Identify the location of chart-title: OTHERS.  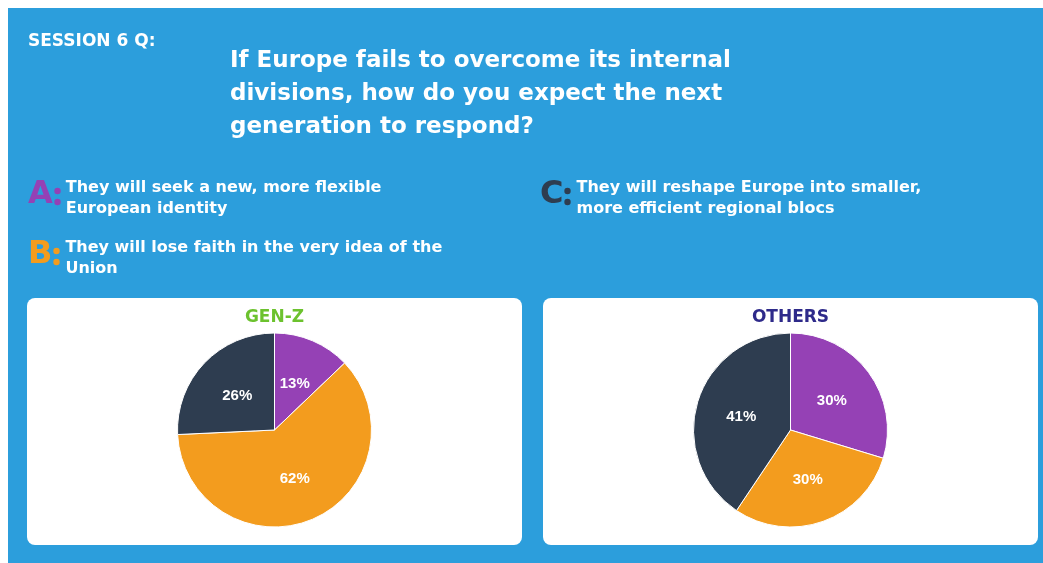
(790, 315).